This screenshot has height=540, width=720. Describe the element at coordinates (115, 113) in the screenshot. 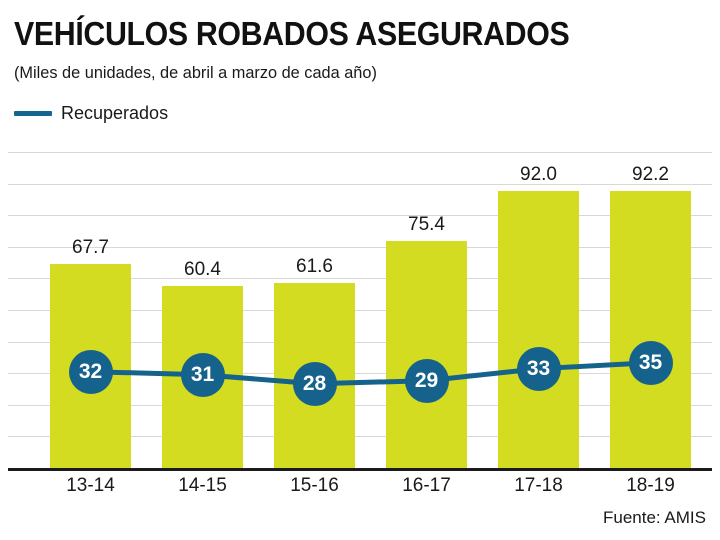

I see `legend-item-label: Recuperados` at that location.